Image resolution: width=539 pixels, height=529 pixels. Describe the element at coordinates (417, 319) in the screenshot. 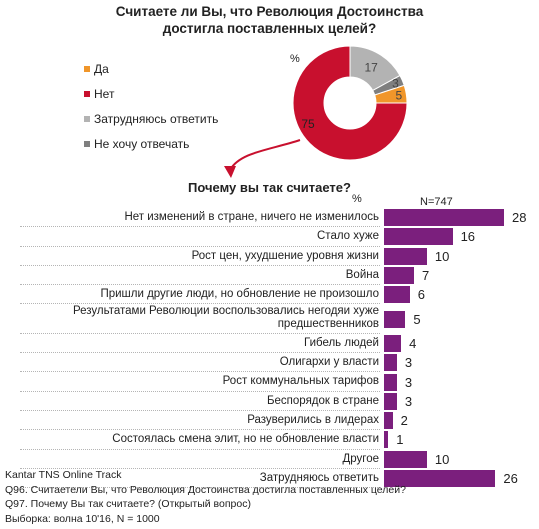

I see `bar-value-label: 5` at that location.